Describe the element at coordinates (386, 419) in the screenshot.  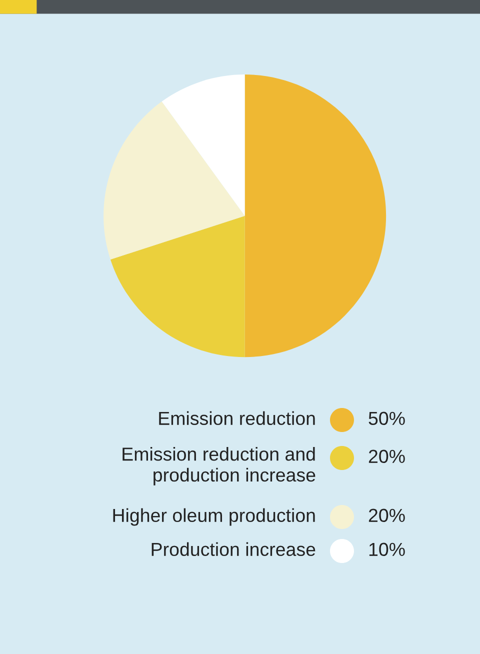
I see `data-label: 50%` at that location.